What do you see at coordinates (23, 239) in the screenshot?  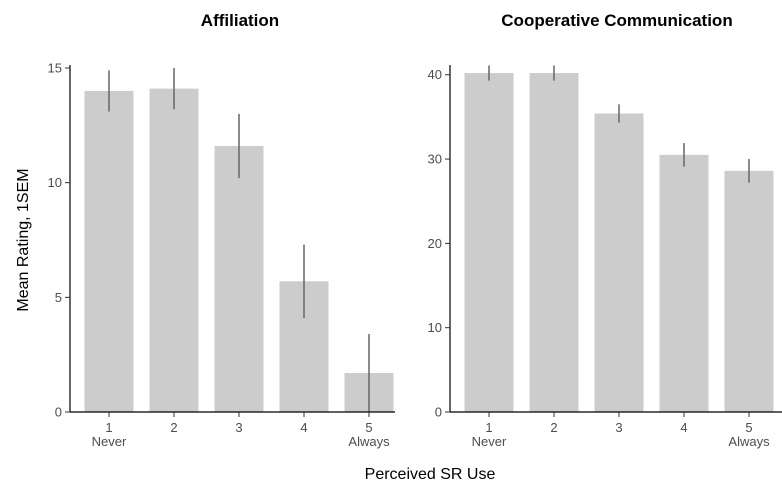 I see `y-axis-title: Mean Rating, 1SEM` at bounding box center [23, 239].